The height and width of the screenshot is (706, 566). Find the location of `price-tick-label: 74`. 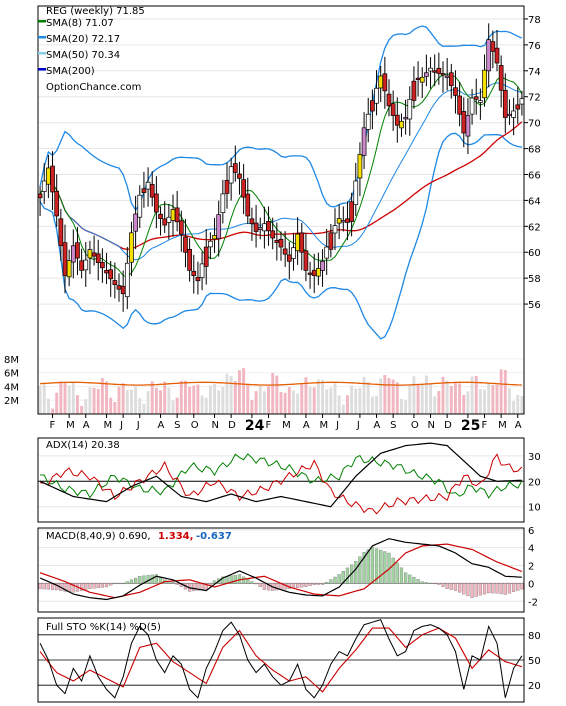

price-tick-label: 74 is located at coordinates (534, 72).